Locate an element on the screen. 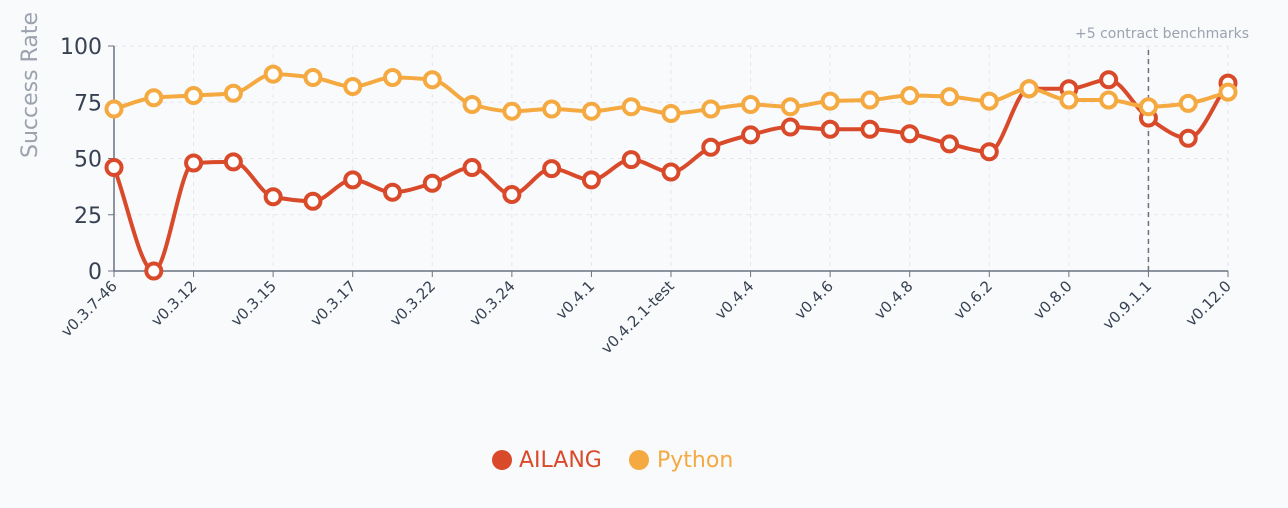  y-axis-label: Success Rate is located at coordinates (30, 85).